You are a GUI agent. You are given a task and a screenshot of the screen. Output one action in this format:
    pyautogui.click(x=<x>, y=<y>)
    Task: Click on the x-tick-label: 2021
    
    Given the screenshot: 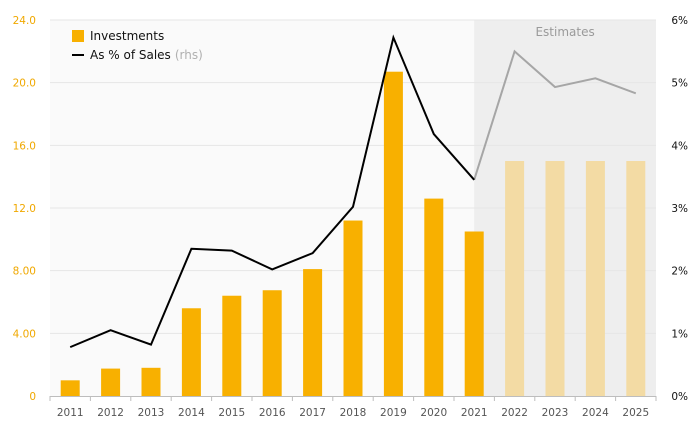 What is the action you would take?
    pyautogui.click(x=474, y=413)
    